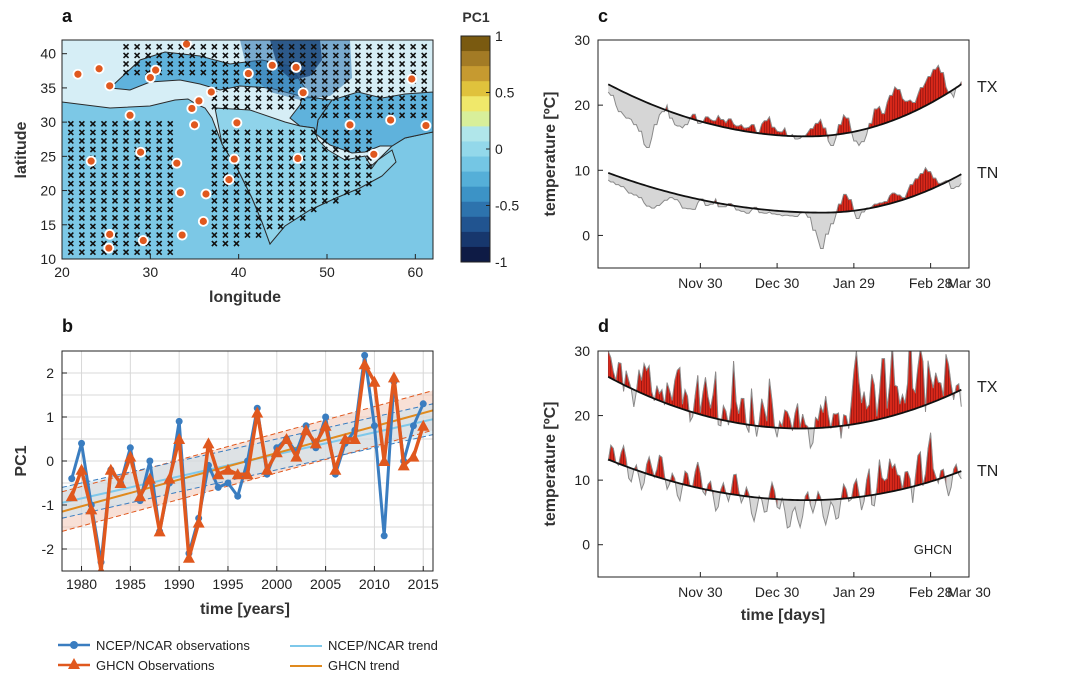 This screenshot has width=1084, height=675. I want to click on tx-climatology-line, so click(784, 403).